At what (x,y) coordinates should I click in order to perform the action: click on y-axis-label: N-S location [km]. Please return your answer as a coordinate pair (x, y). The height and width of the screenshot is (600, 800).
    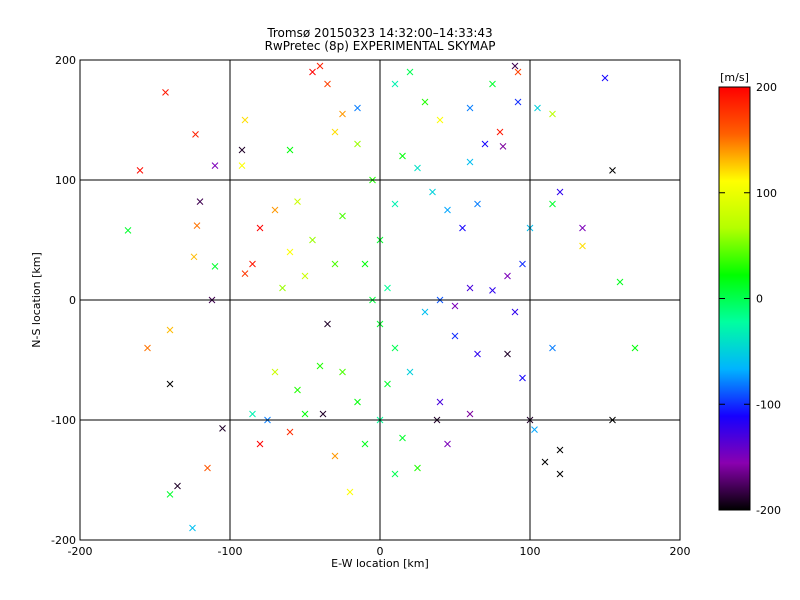
    Looking at the image, I should click on (36, 300).